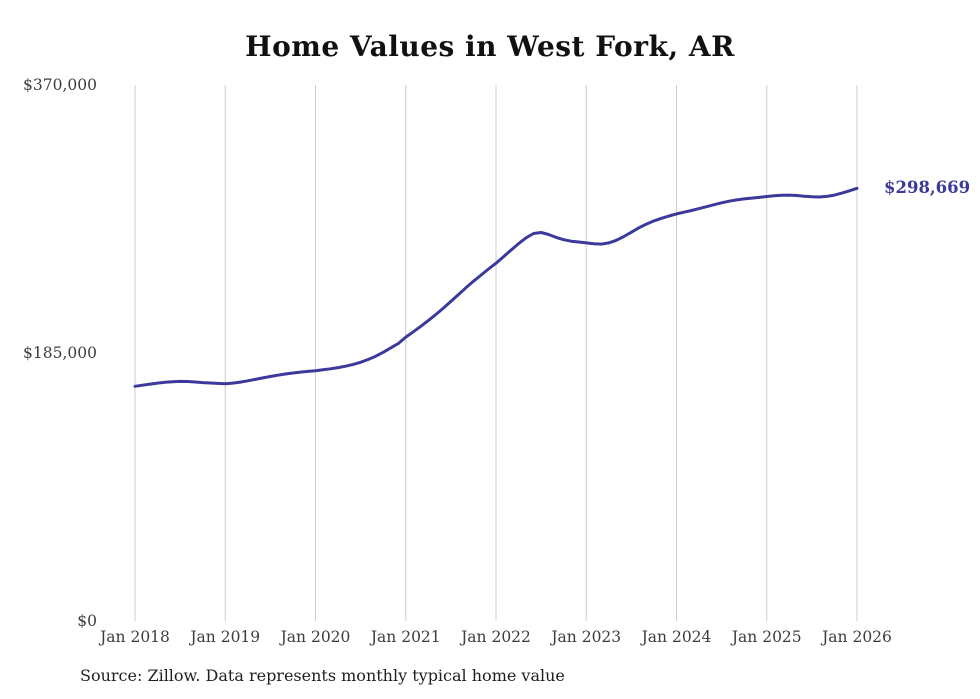 Image resolution: width=980 pixels, height=699 pixels. Describe the element at coordinates (315, 637) in the screenshot. I see `x-tick-label: Jan 2020` at that location.